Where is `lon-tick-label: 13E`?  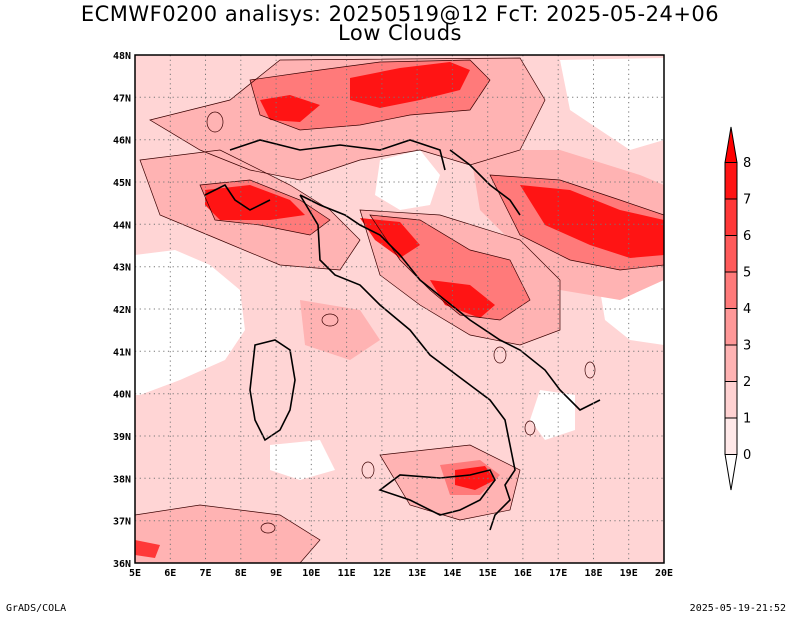 lon-tick-label: 13E is located at coordinates (417, 573).